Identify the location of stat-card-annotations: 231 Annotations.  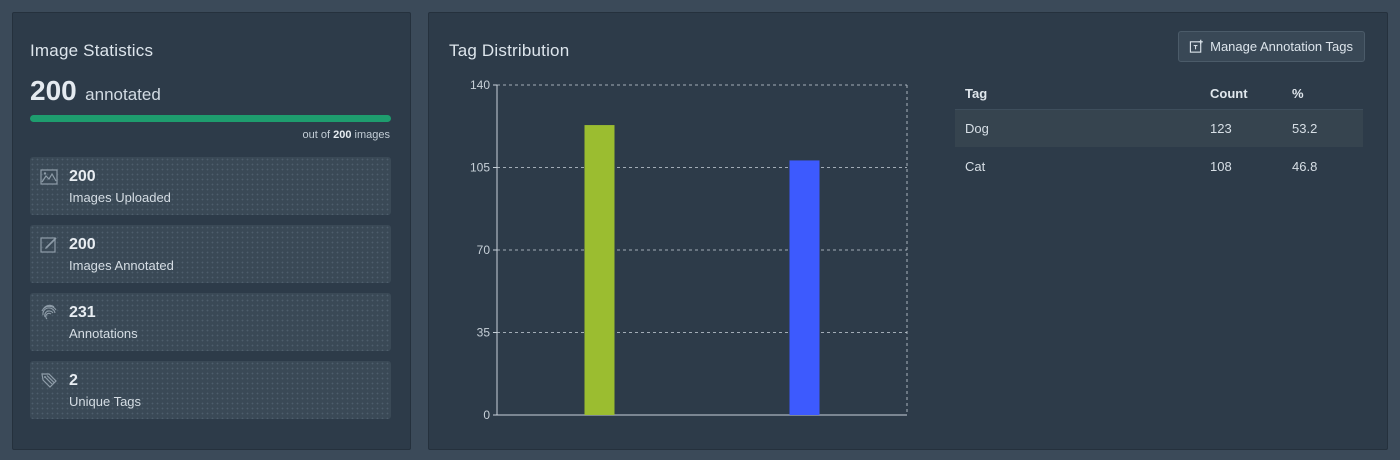
(210, 322).